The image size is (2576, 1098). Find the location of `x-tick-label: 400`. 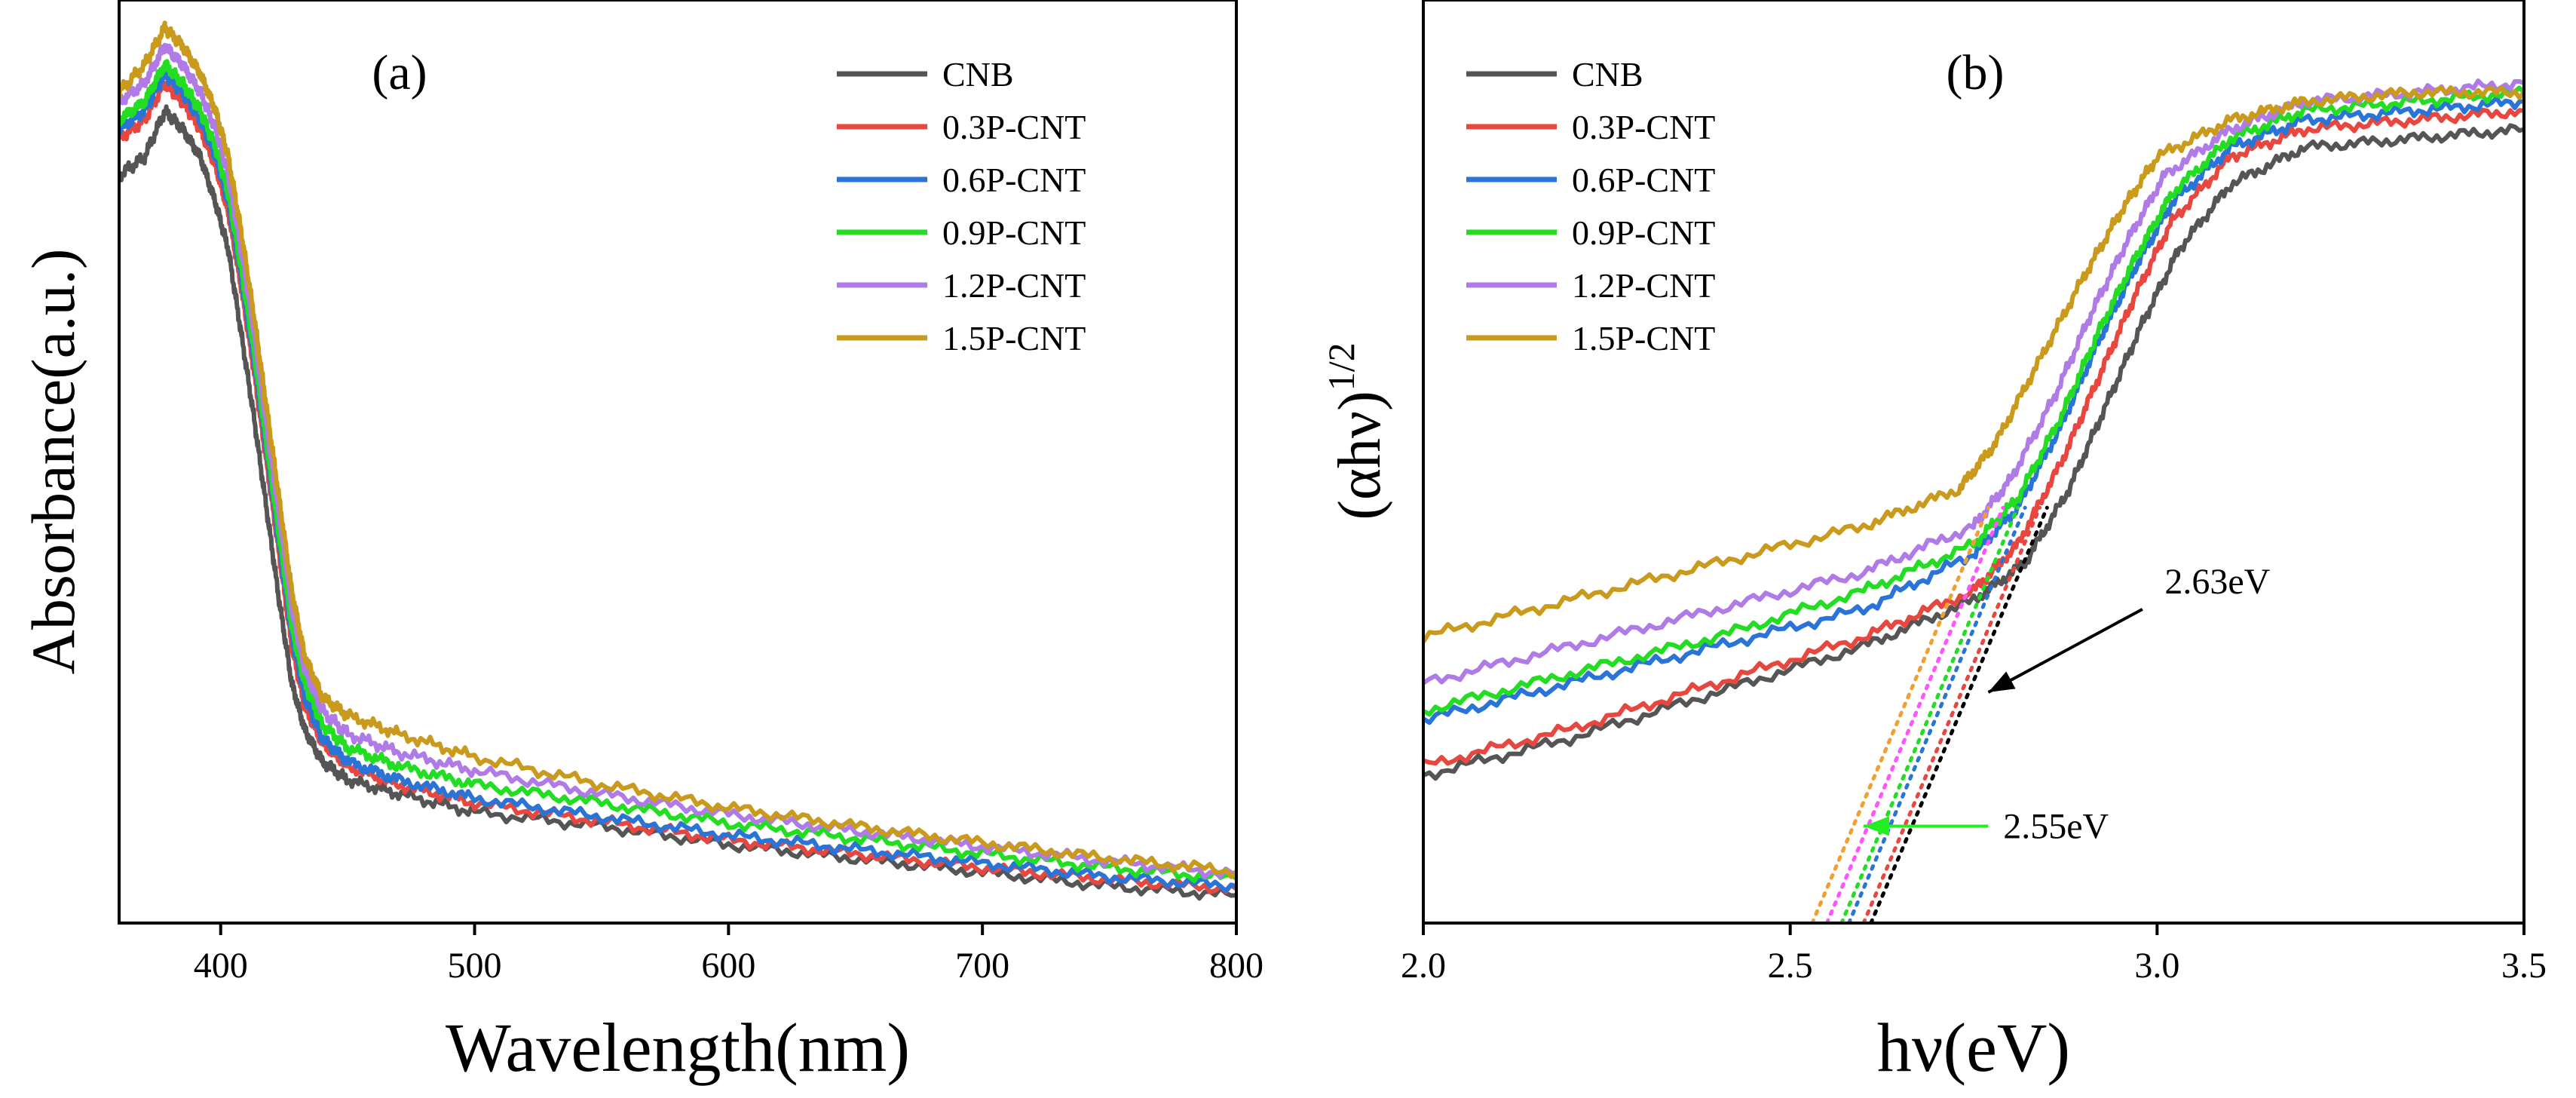

x-tick-label: 400 is located at coordinates (221, 966).